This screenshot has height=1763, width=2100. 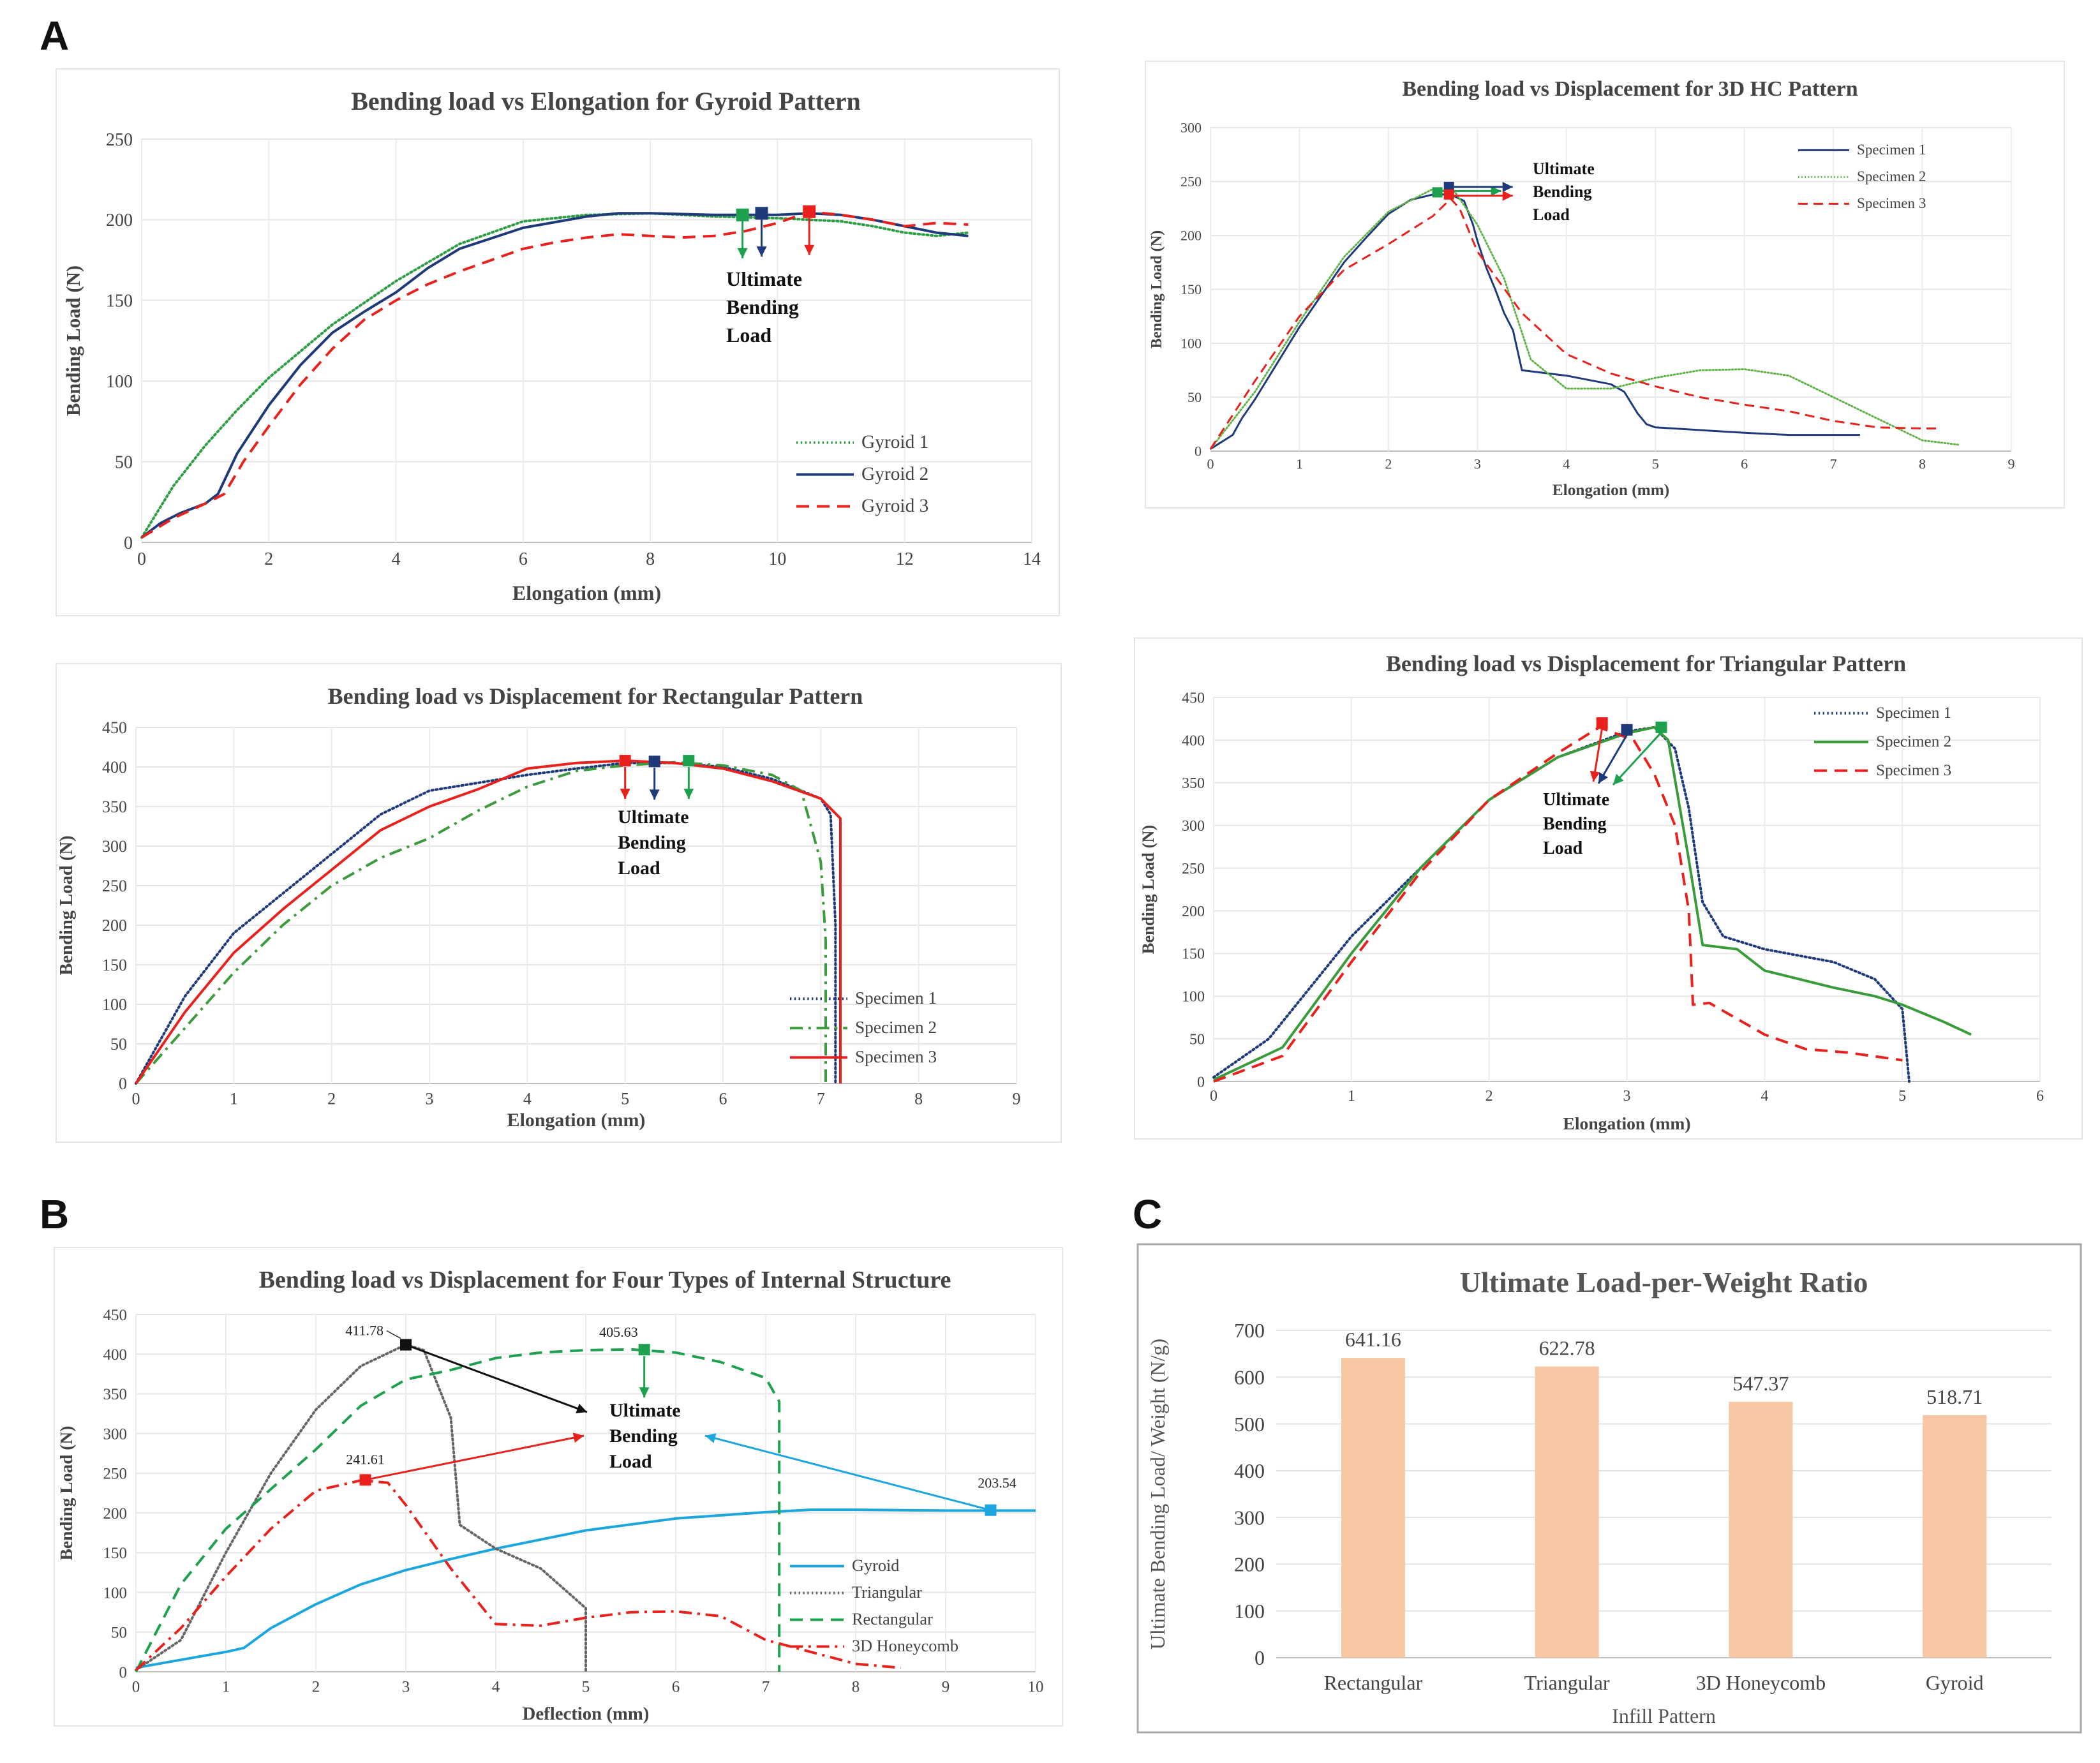 What do you see at coordinates (1249, 1564) in the screenshot?
I see `y-tick-label: 200` at bounding box center [1249, 1564].